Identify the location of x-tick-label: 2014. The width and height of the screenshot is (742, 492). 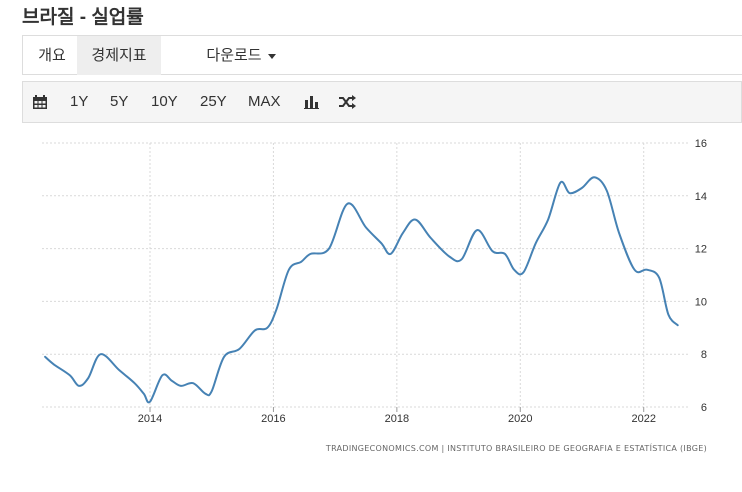
(150, 419).